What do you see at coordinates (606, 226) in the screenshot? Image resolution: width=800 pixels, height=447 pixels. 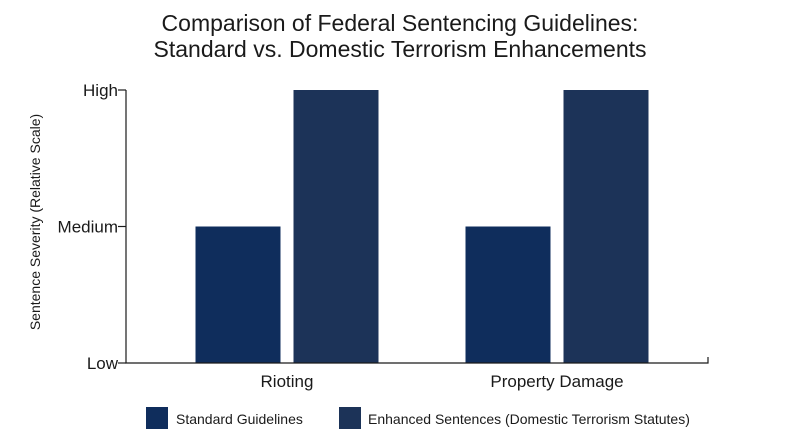 I see `bar-property-damage-enhanced` at bounding box center [606, 226].